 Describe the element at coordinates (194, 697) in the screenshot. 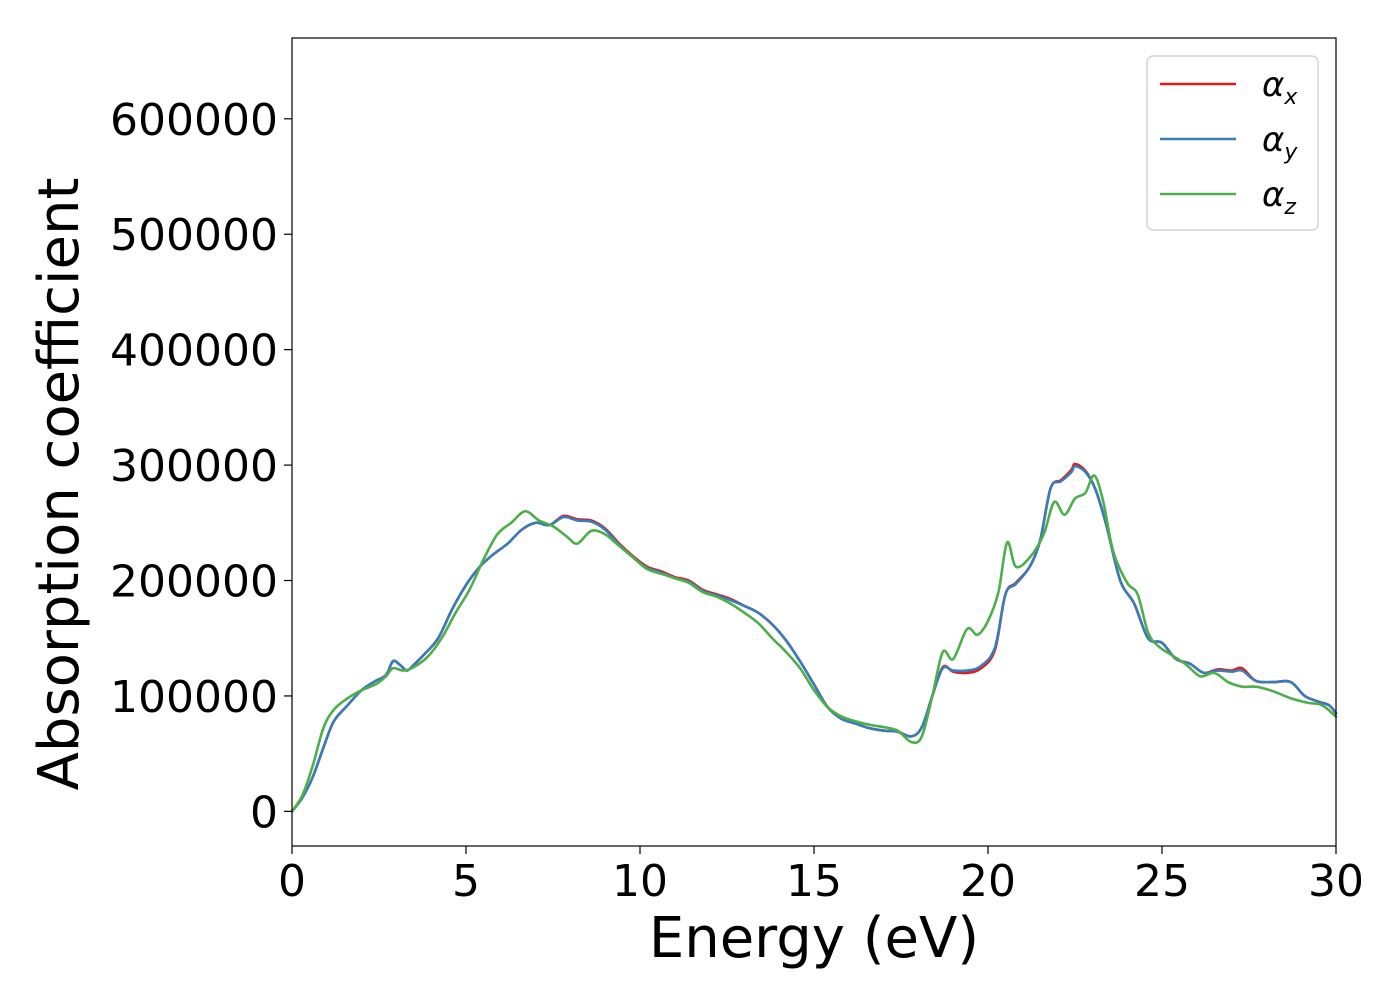

I see `y-tick-label: 100000` at that location.